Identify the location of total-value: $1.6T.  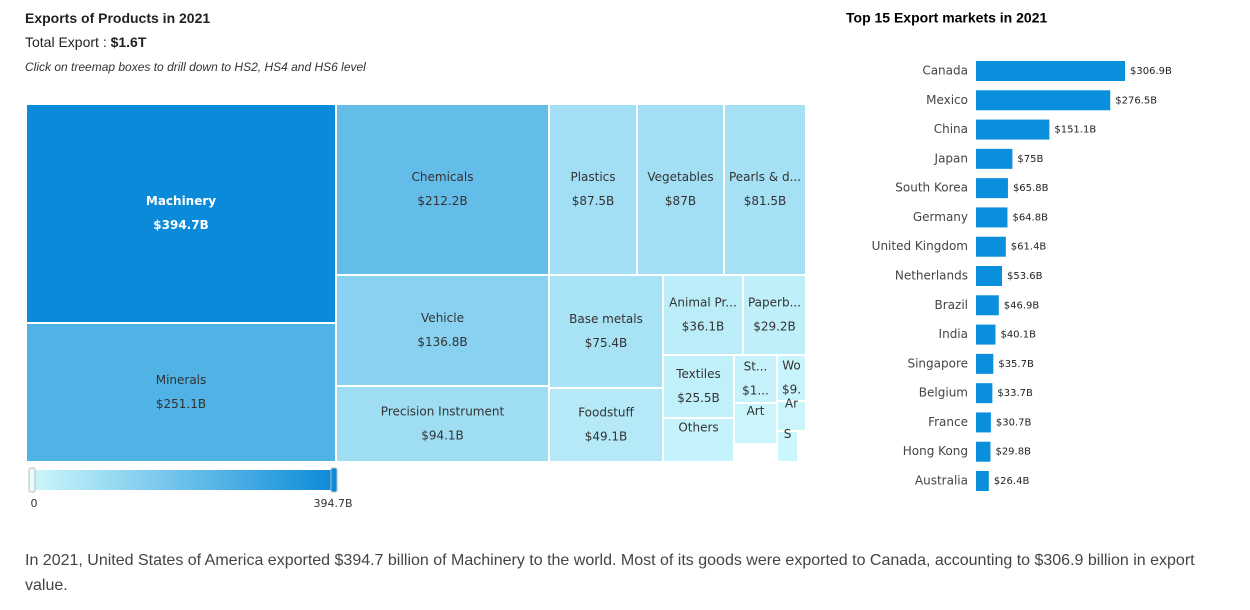
(128, 42).